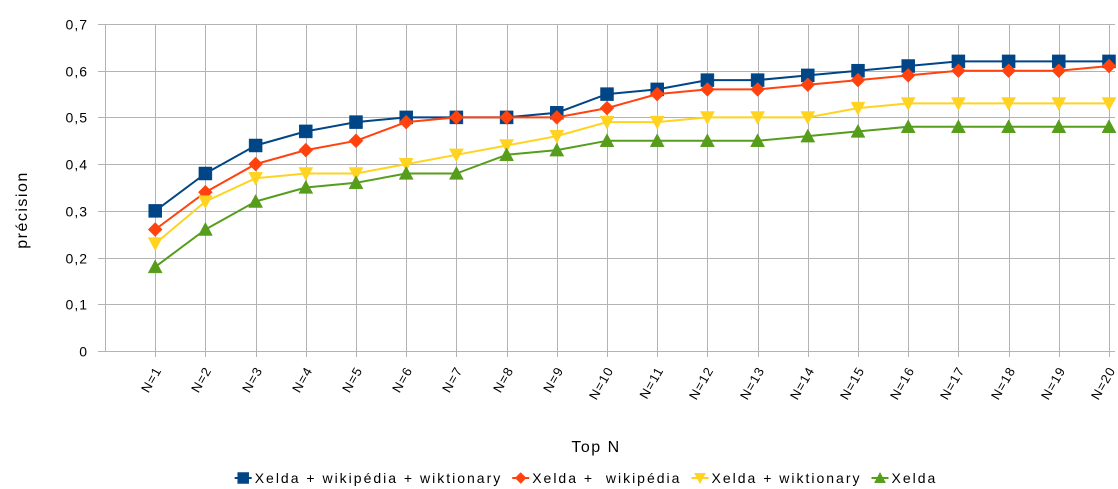  Describe the element at coordinates (83, 352) in the screenshot. I see `y-tick-label: 0` at that location.